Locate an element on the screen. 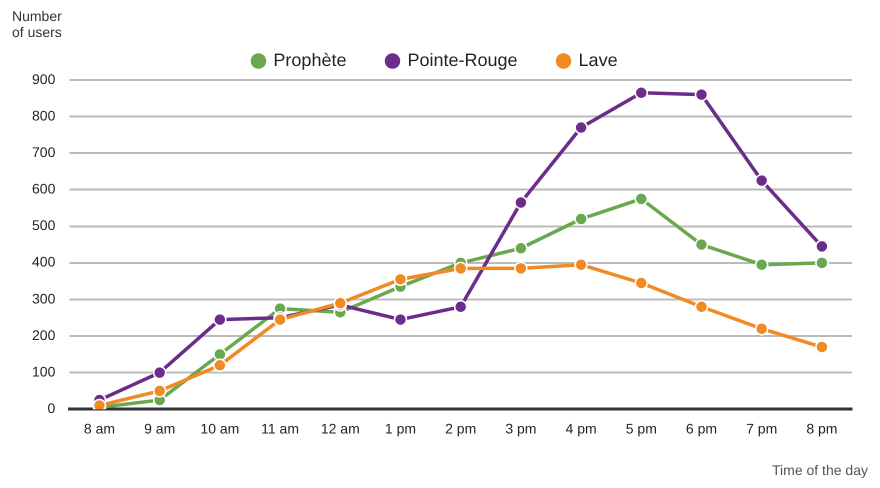 This screenshot has height=488, width=880. x-tick-label: 8 am is located at coordinates (100, 428).